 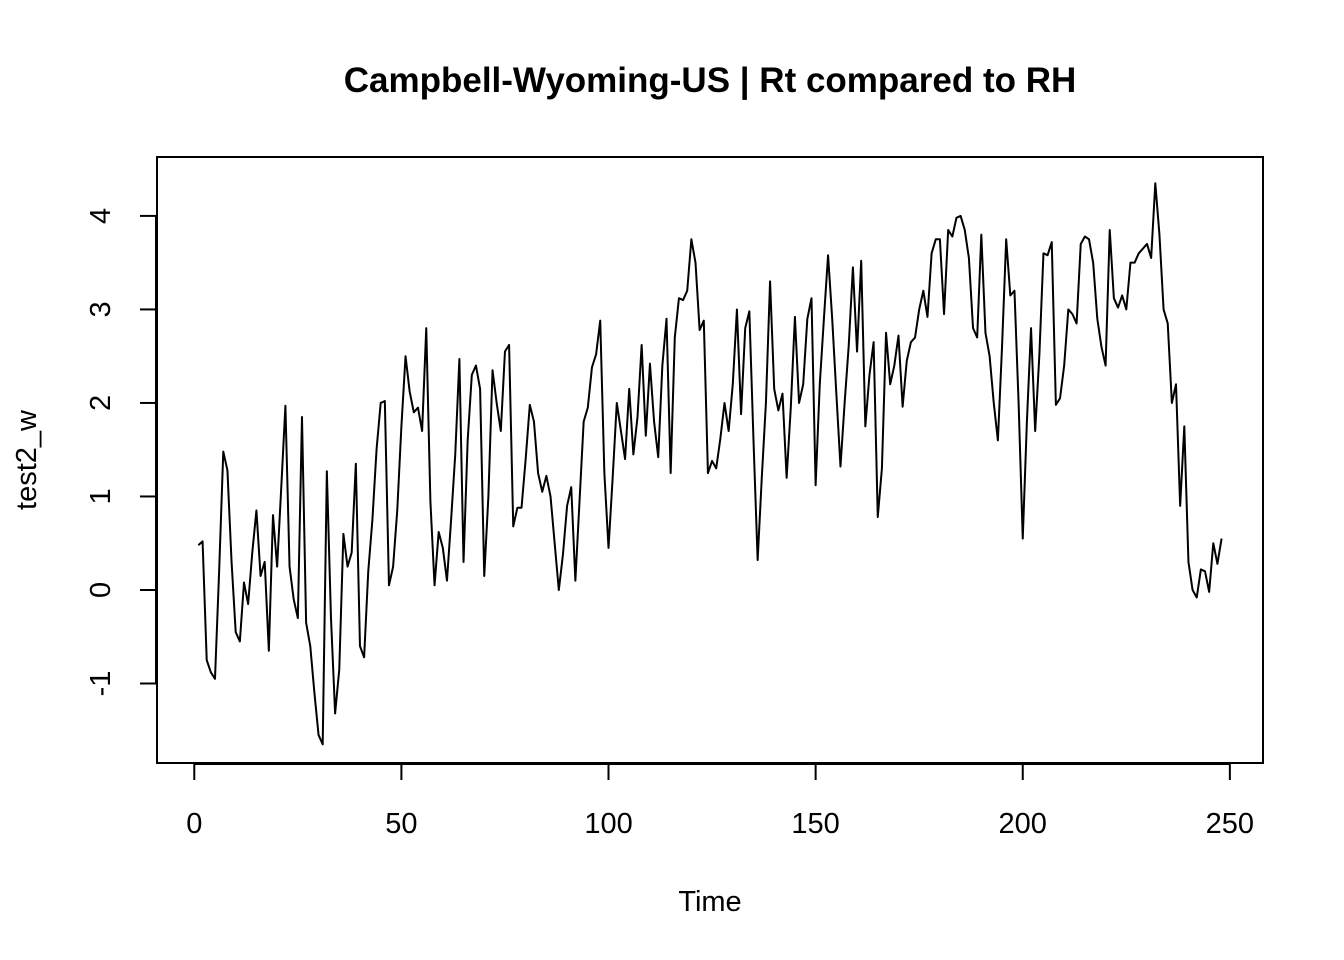 I want to click on x-tick-label: 150, so click(x=815, y=824).